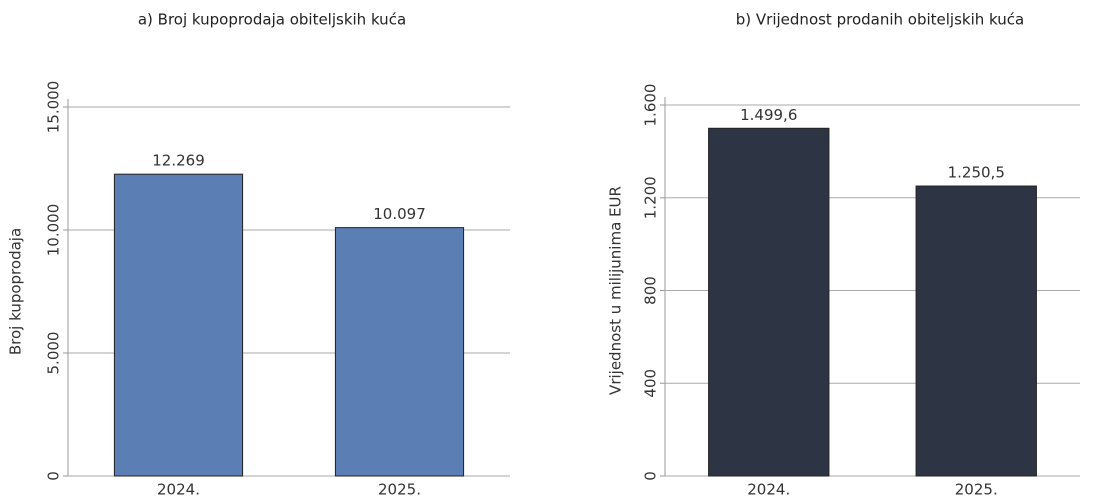 This screenshot has width=1097, height=499. What do you see at coordinates (651, 197) in the screenshot?
I see `y-tick-label: 1.200` at bounding box center [651, 197].